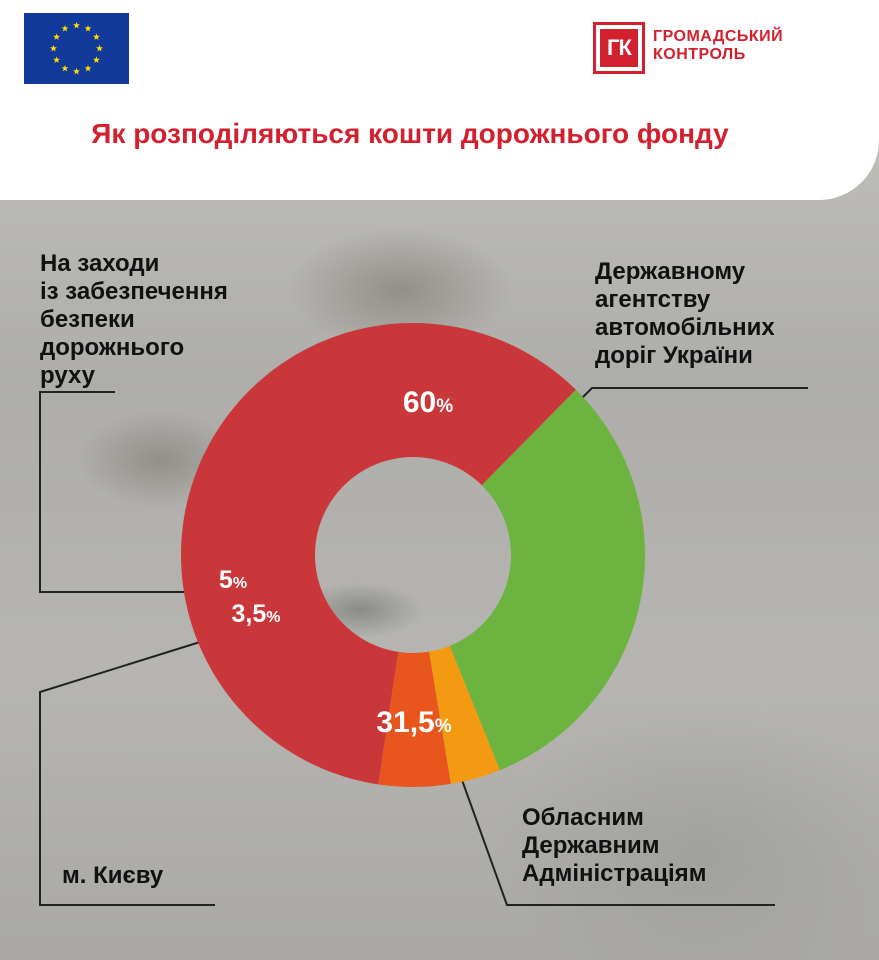 Image resolution: width=879 pixels, height=960 pixels. I want to click on label-regional: Обласним Державним Адміністраціям, so click(614, 845).